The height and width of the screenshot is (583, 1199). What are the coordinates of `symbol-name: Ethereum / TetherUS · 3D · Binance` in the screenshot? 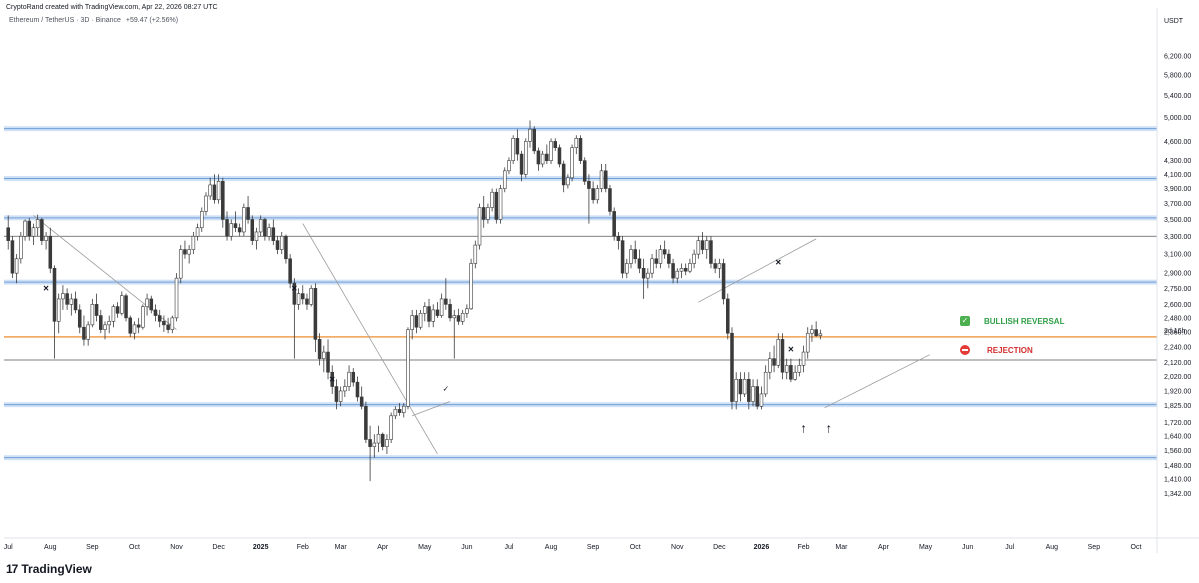 It's located at (65, 20).